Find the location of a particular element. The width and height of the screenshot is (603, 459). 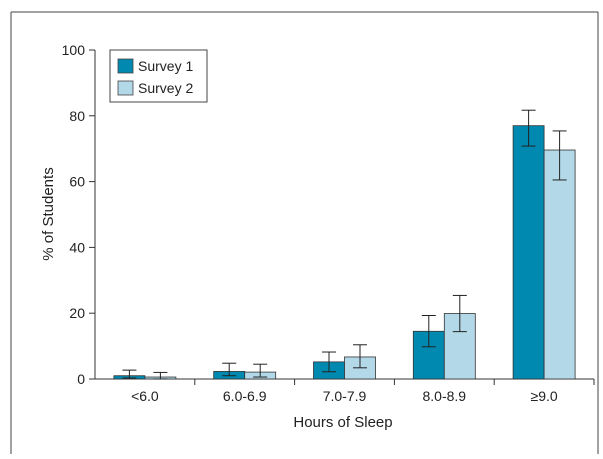

x-axis: <6.0 6.0-6.9 7.0-7.9 8.0-8.9 ≥9.0 is located at coordinates (345, 391).